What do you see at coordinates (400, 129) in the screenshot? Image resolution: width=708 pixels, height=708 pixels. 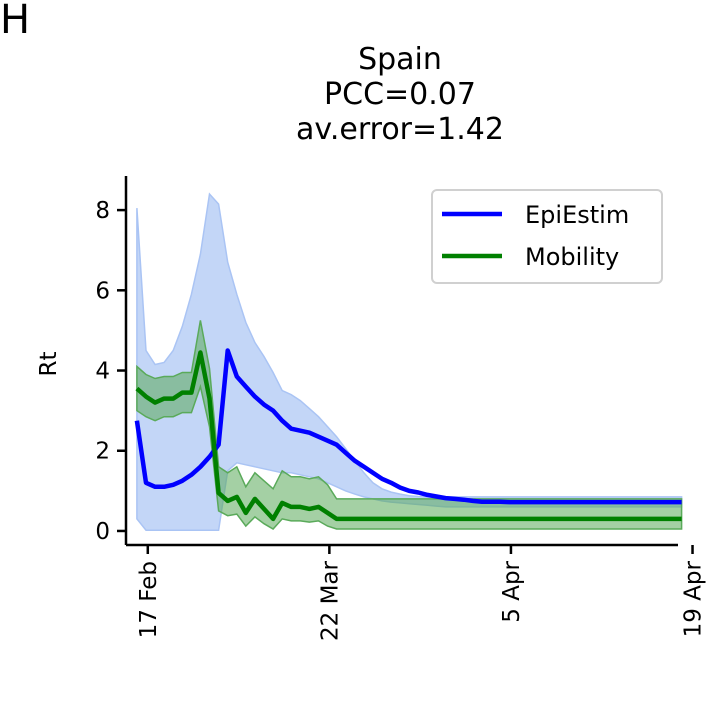 I see `chart-title-line-3: av.error=1.42` at bounding box center [400, 129].